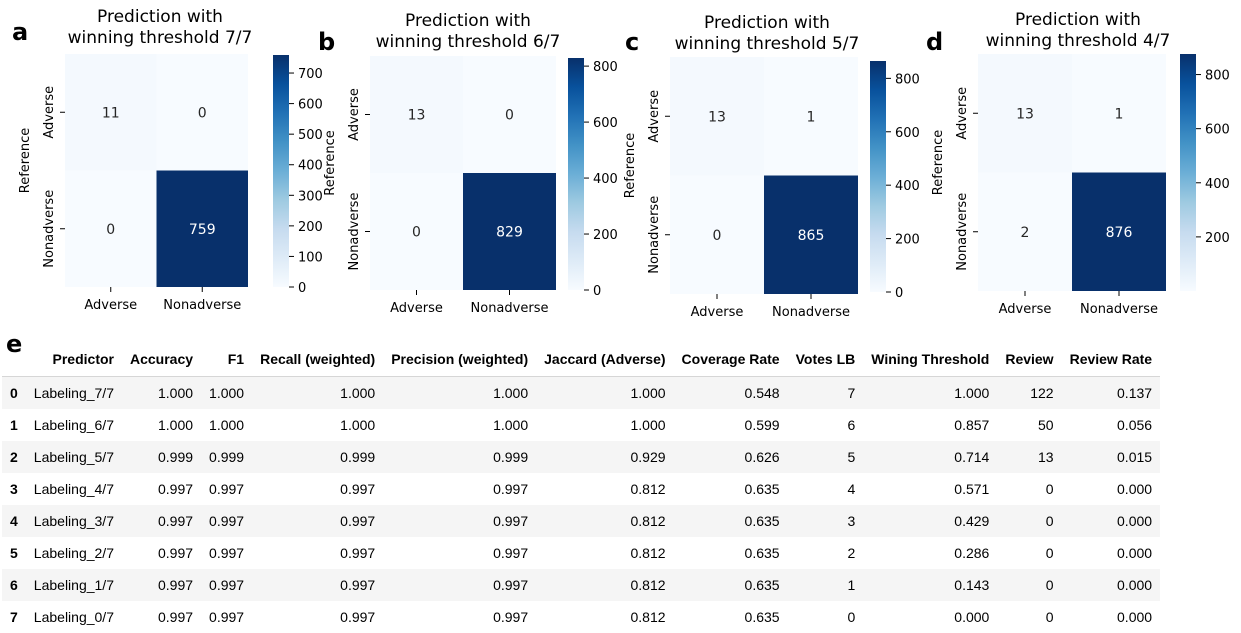 The height and width of the screenshot is (633, 1241). Describe the element at coordinates (1025, 114) in the screenshot. I see `cell-value-label: 13` at that location.